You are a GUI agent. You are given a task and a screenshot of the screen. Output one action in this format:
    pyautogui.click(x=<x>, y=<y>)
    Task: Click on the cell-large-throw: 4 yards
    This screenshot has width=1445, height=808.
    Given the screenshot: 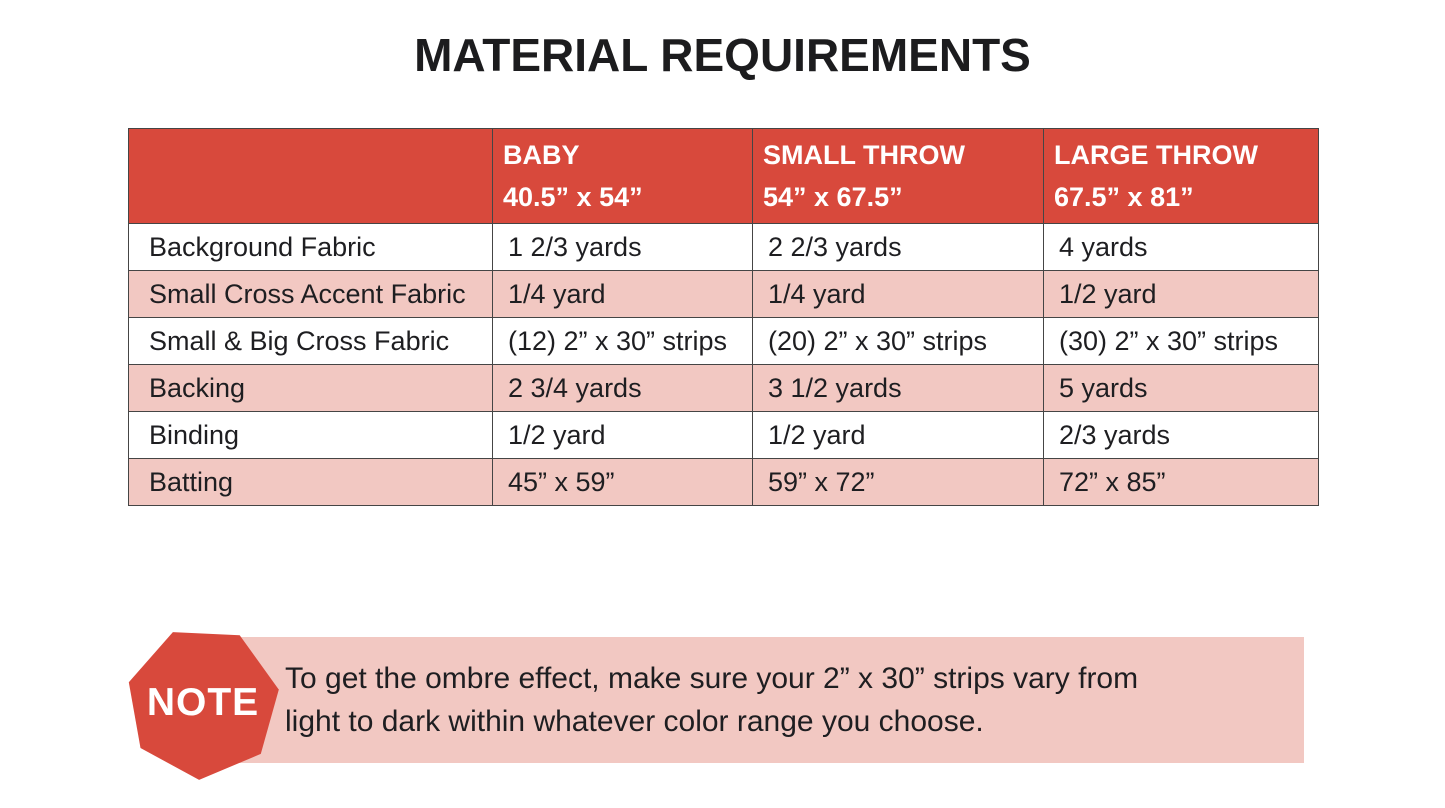 What is the action you would take?
    pyautogui.click(x=1181, y=247)
    